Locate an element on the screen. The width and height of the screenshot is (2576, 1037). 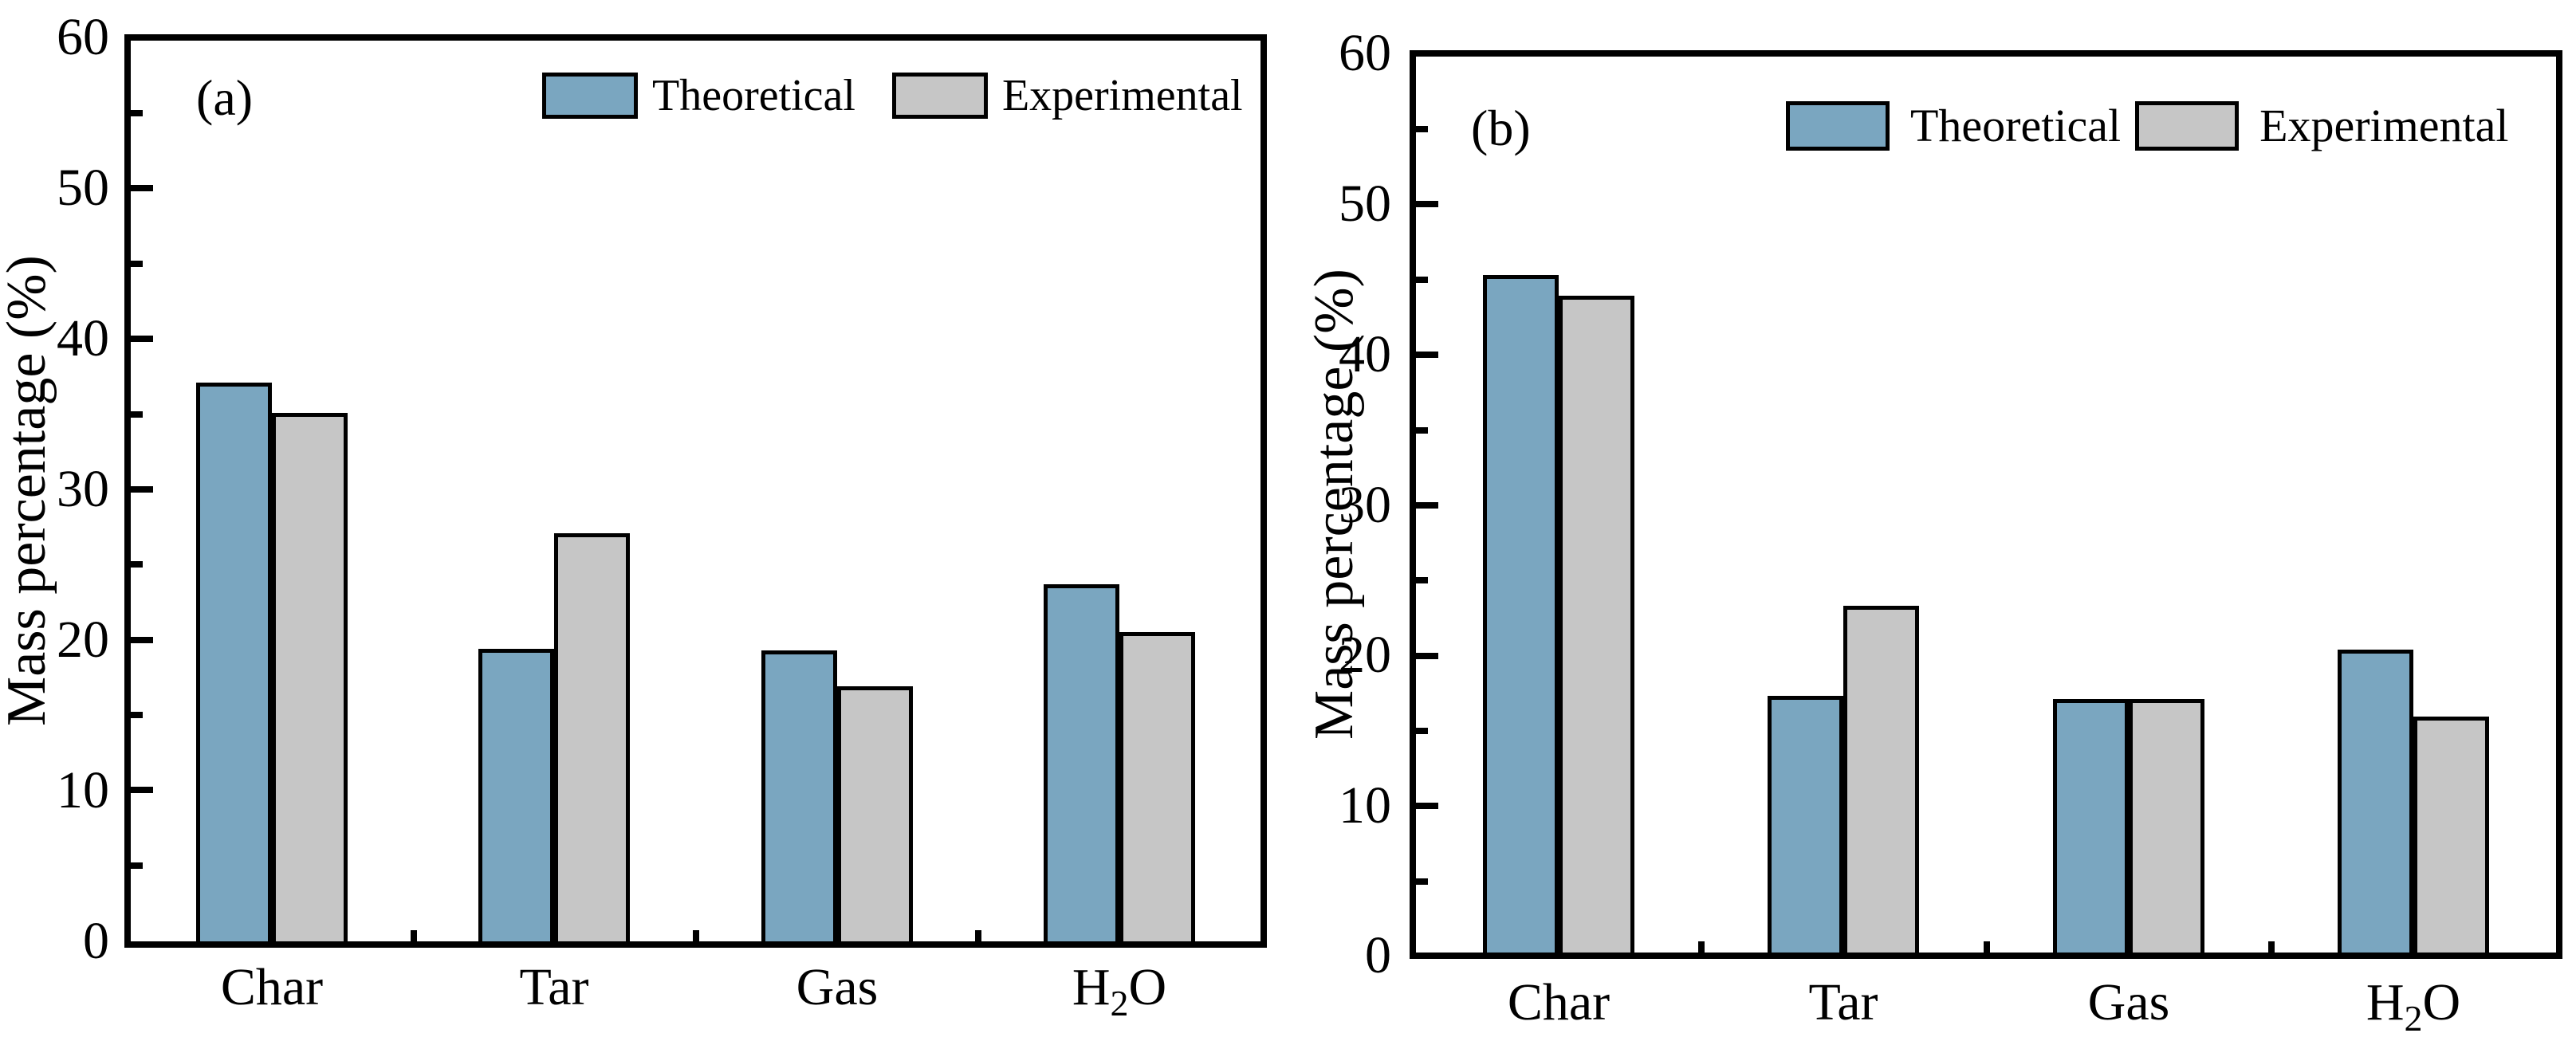
bar-a-tar-theoretical is located at coordinates (516, 794).